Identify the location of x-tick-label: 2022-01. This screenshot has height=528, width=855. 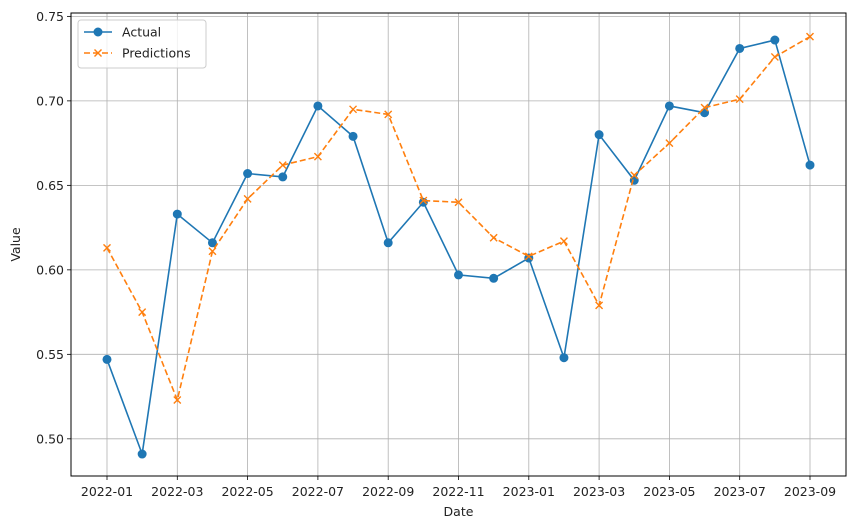
(107, 491).